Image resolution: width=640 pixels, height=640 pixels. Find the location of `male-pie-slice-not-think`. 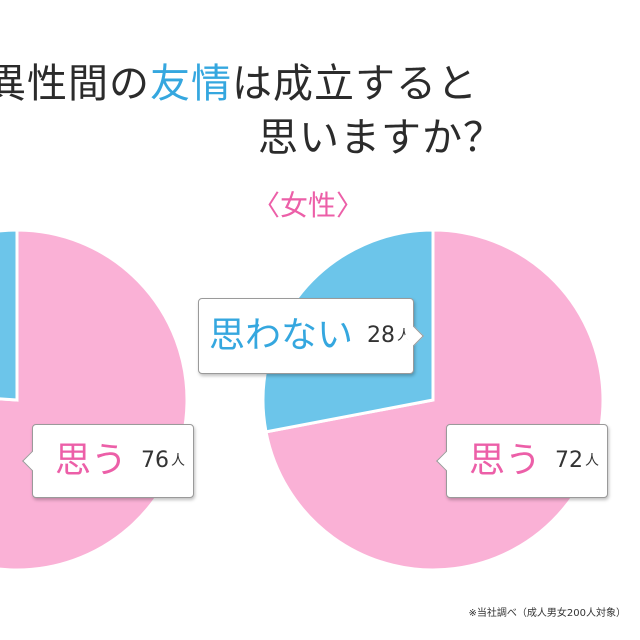

male-pie-slice-not-think is located at coordinates (9, 315).